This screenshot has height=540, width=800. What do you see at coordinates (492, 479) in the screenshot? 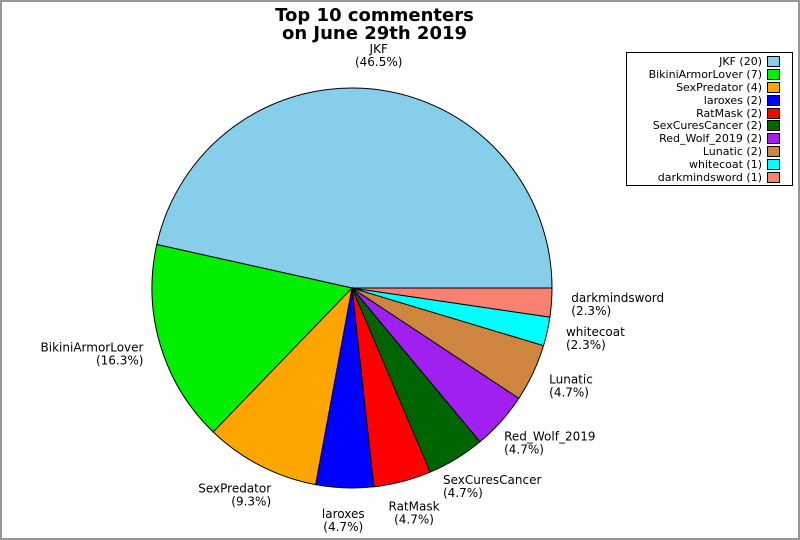
I see `pie-label-name: SexCuresCancer` at bounding box center [492, 479].